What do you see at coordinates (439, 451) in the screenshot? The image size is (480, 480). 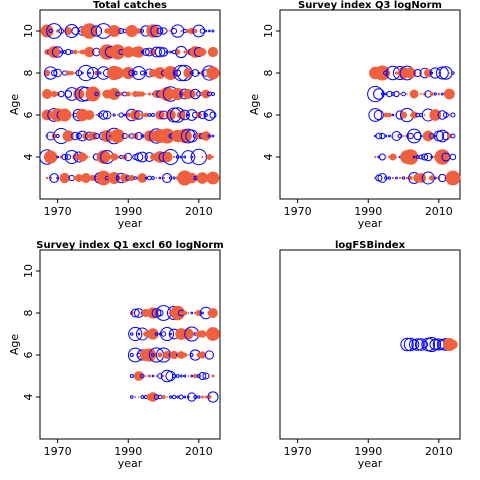 I see `x-tick-label: 2010` at bounding box center [439, 451].